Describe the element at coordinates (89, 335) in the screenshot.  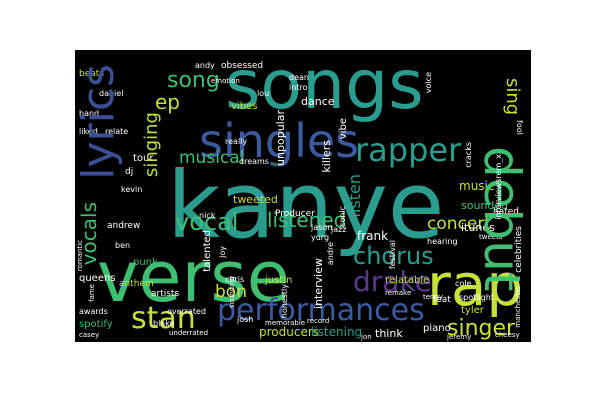
I see `word-casey: casey` at that location.